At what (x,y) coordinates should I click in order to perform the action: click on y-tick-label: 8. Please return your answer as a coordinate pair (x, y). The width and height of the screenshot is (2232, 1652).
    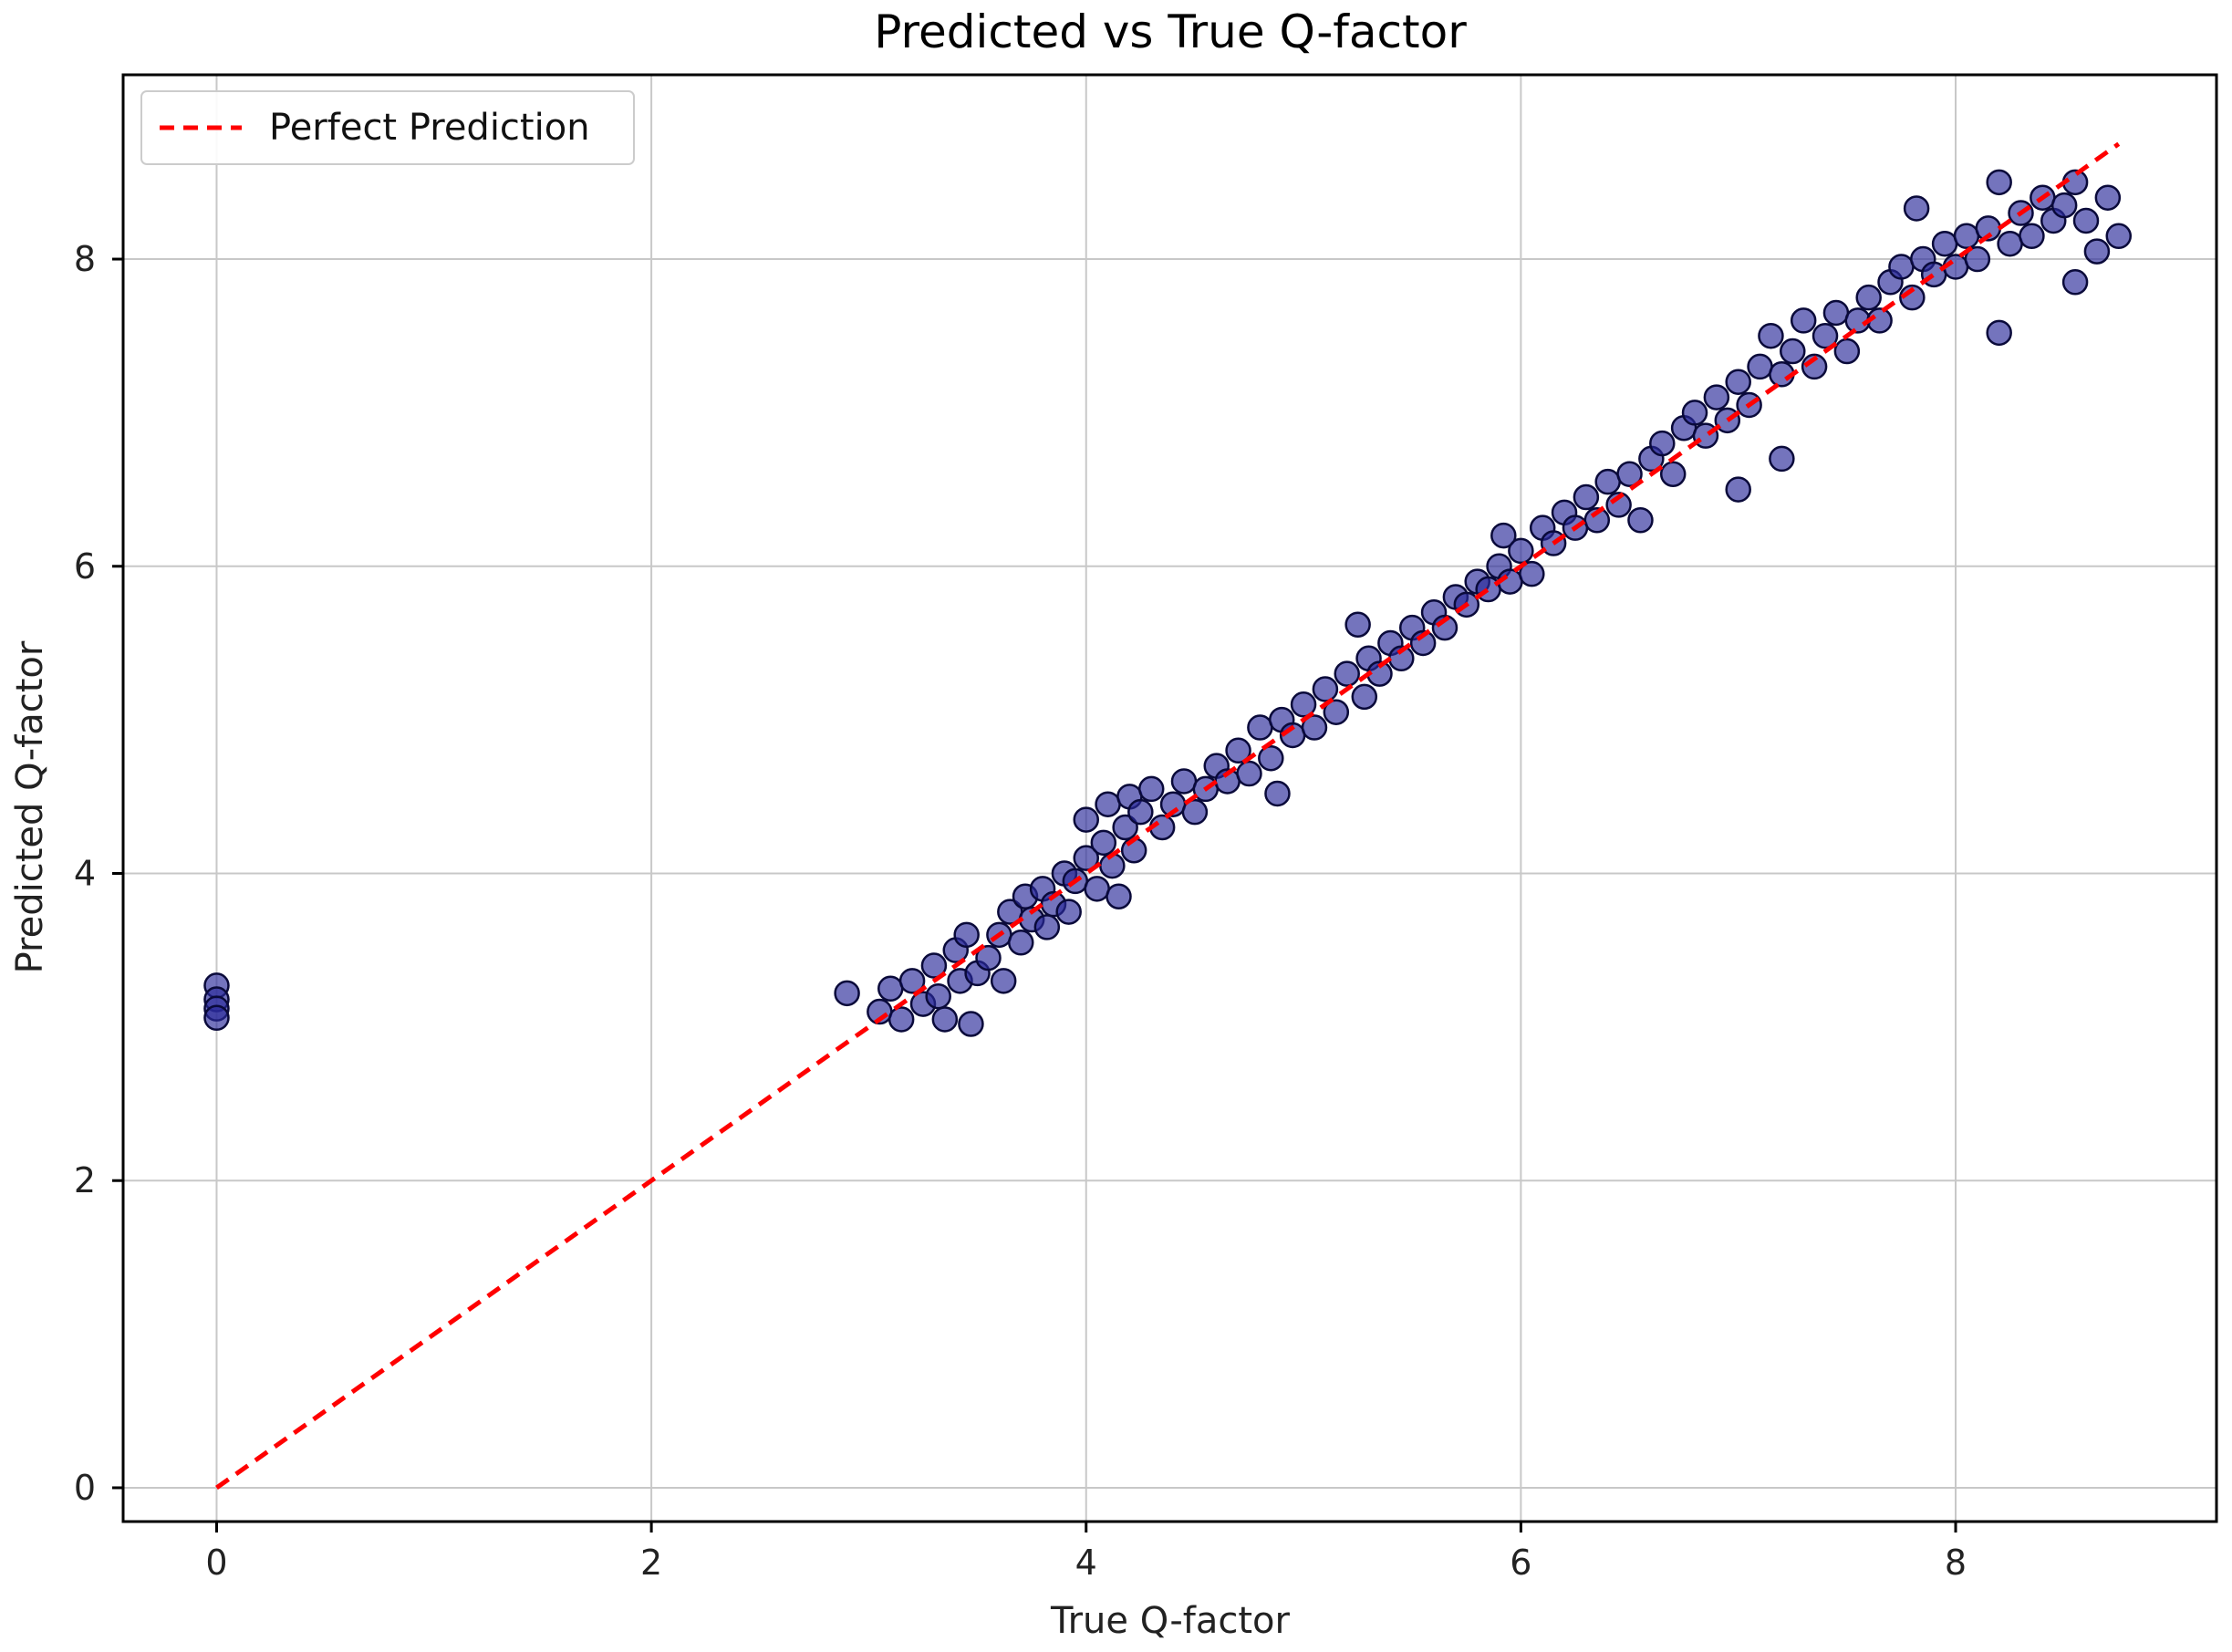
    Looking at the image, I should click on (85, 259).